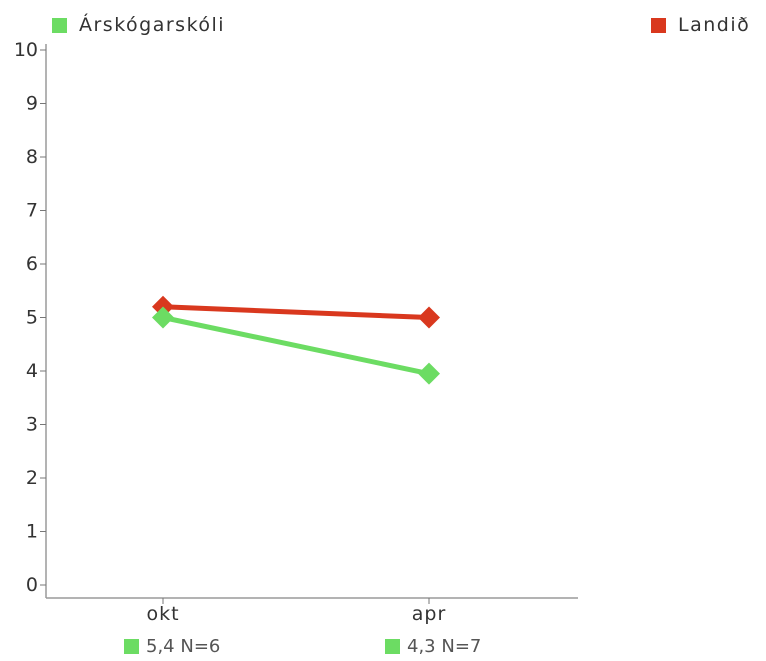 This screenshot has width=766, height=661. I want to click on y-tick-label: 1, so click(32, 532).